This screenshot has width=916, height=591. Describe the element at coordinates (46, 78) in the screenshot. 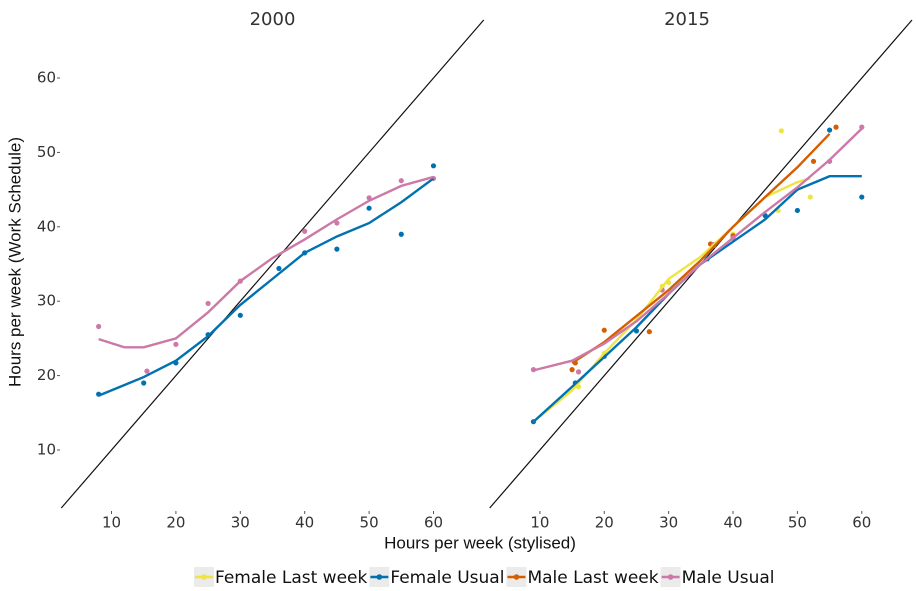

I see `y-tick-label: 60` at that location.